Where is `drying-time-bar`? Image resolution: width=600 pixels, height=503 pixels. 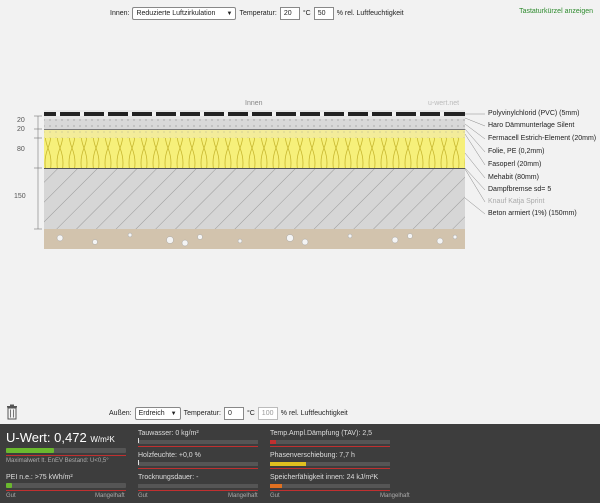 drying-time-bar is located at coordinates (198, 486).